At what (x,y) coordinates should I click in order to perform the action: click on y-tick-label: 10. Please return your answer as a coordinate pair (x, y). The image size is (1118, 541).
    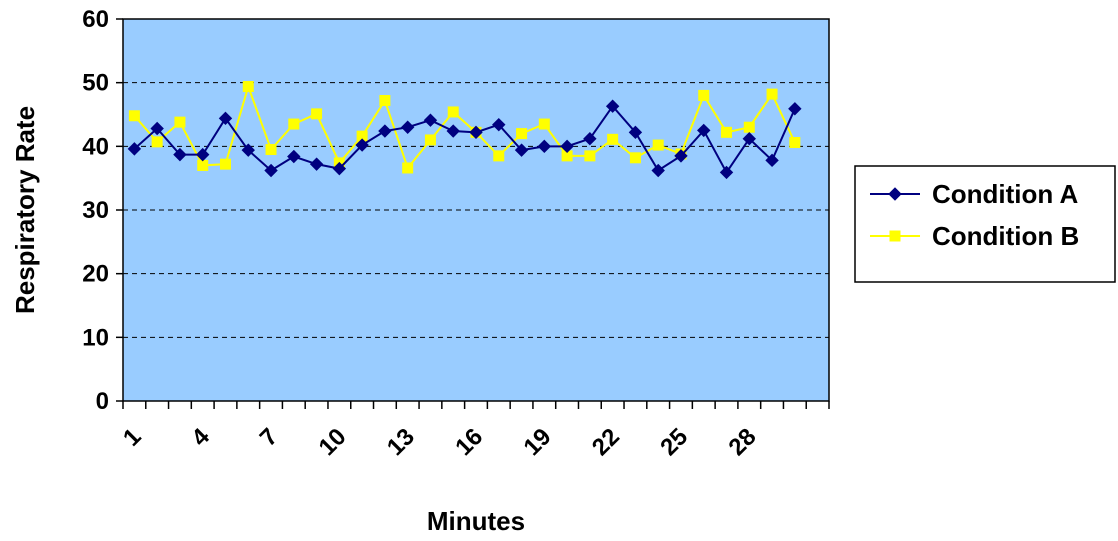
    Looking at the image, I should click on (95, 337).